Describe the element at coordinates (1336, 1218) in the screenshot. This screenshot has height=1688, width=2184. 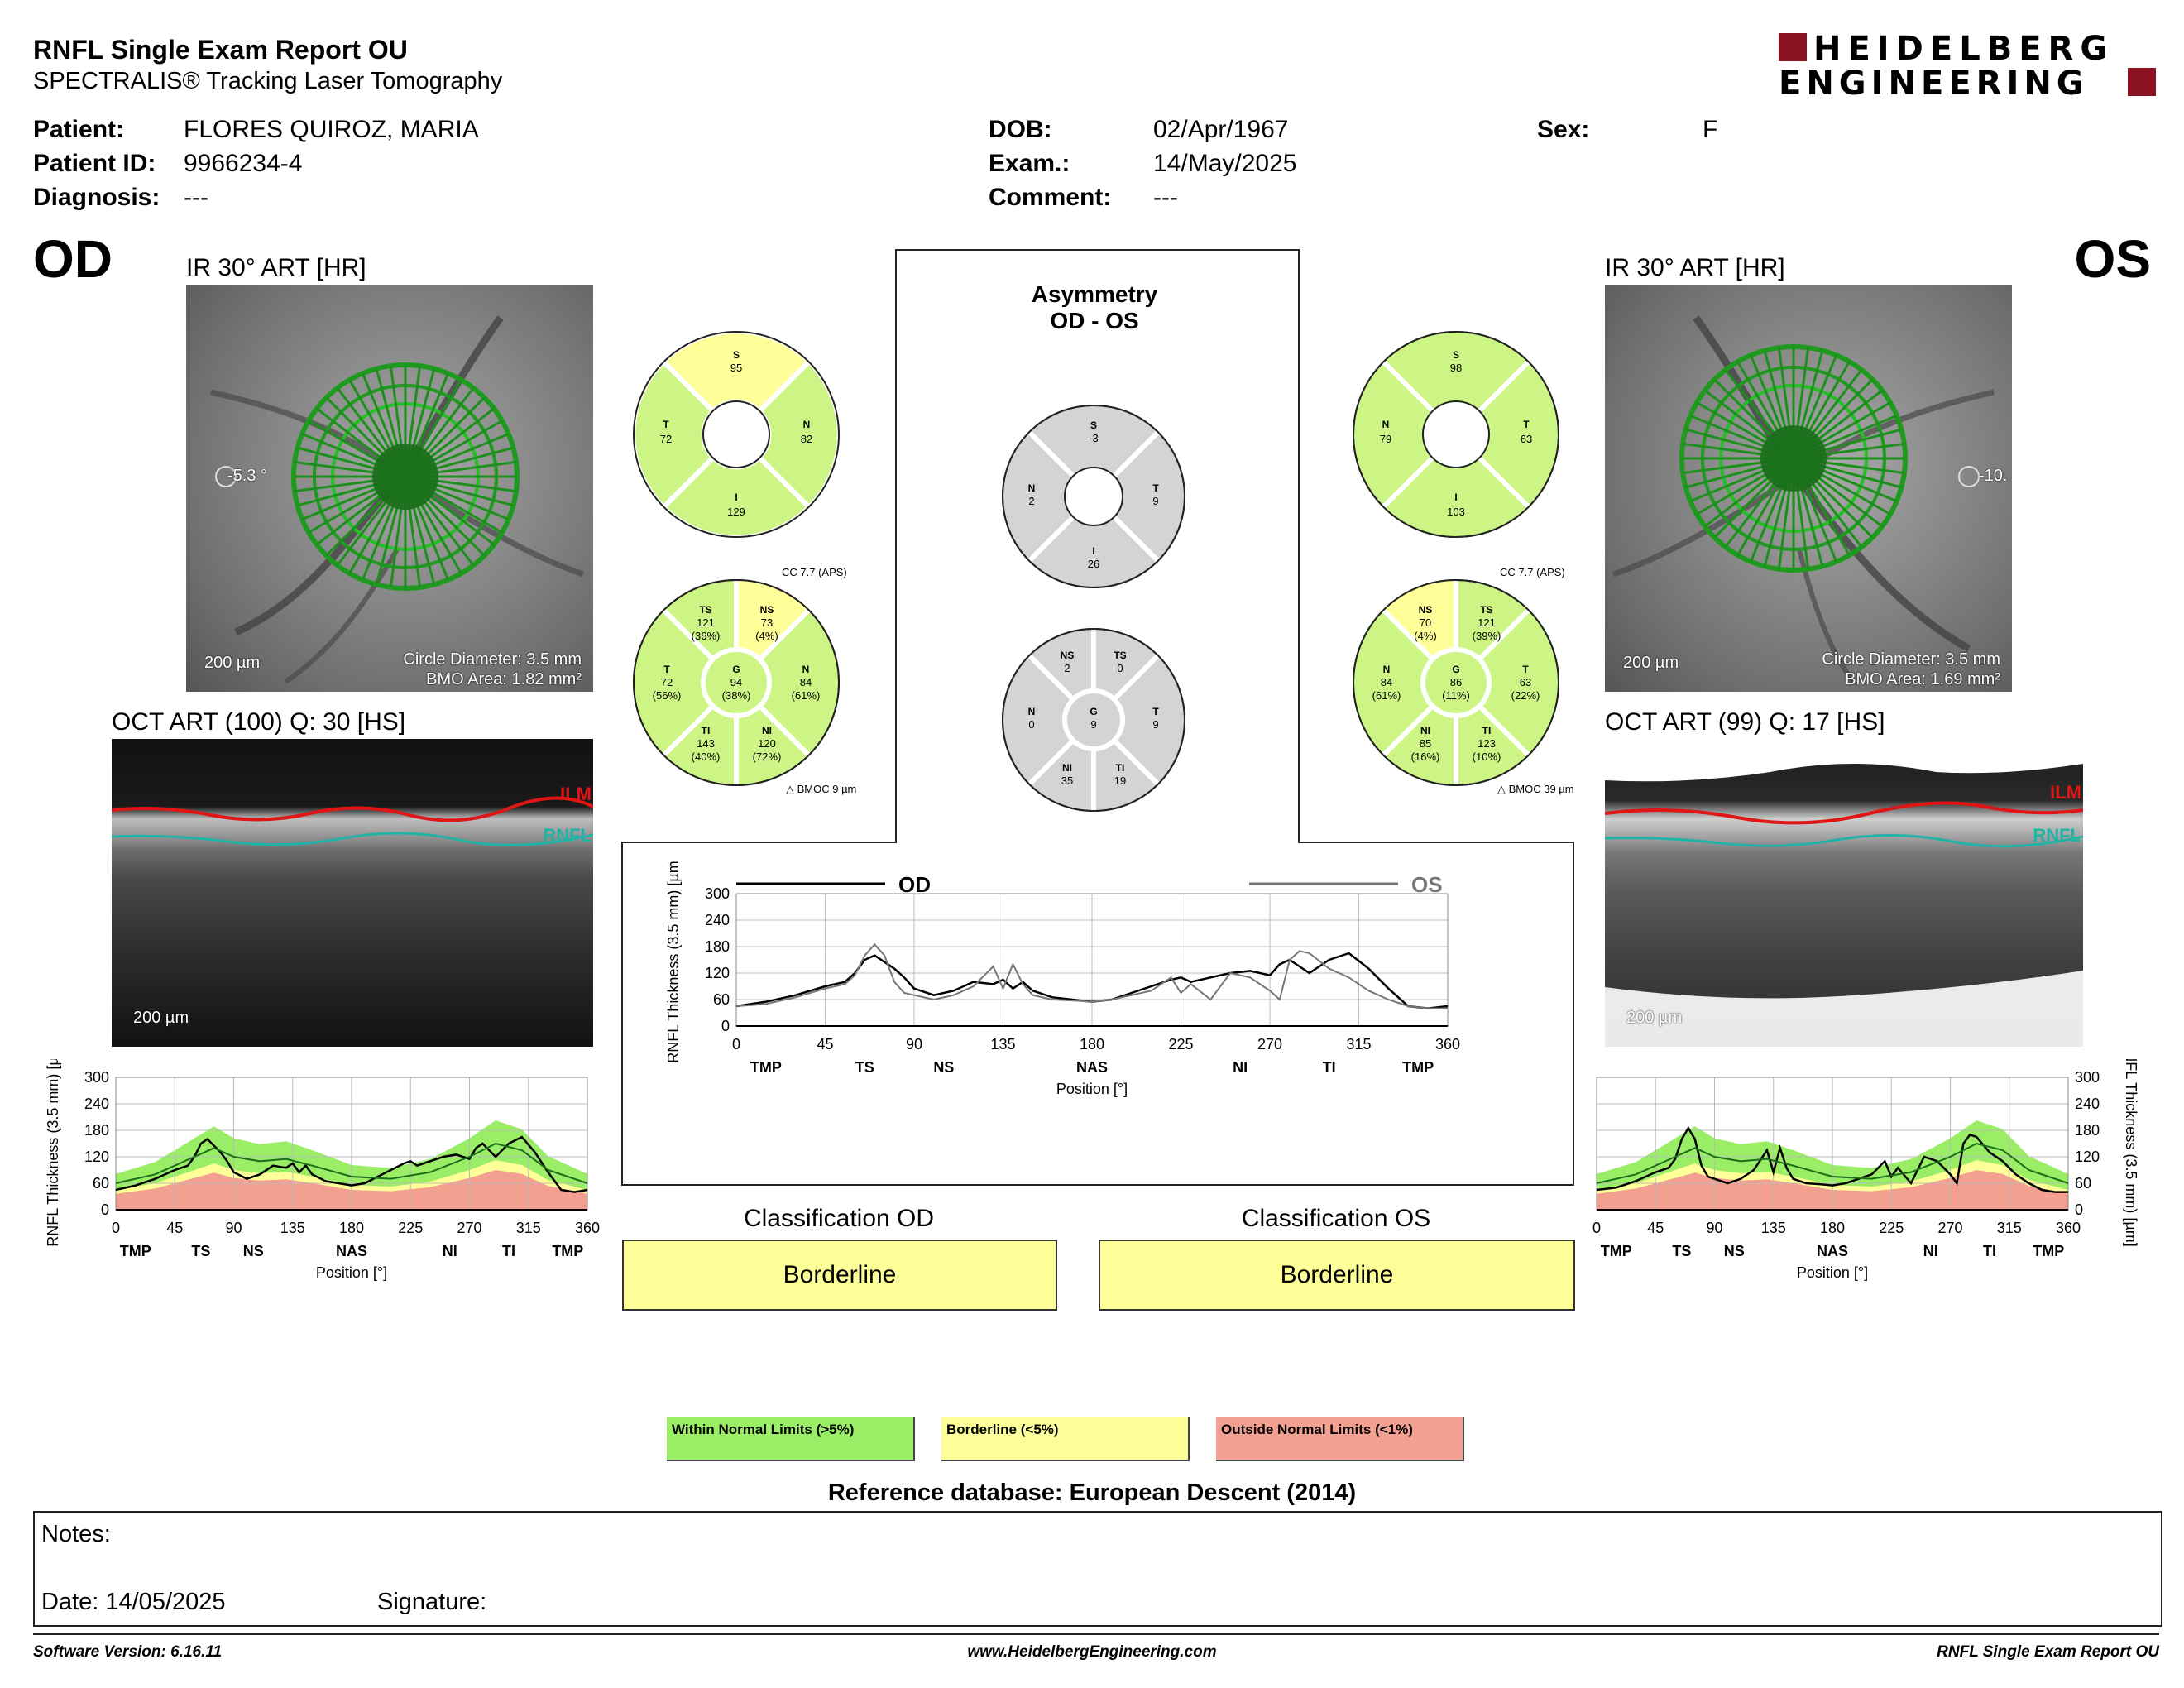
I see `os-classification-label: Classification OS` at that location.